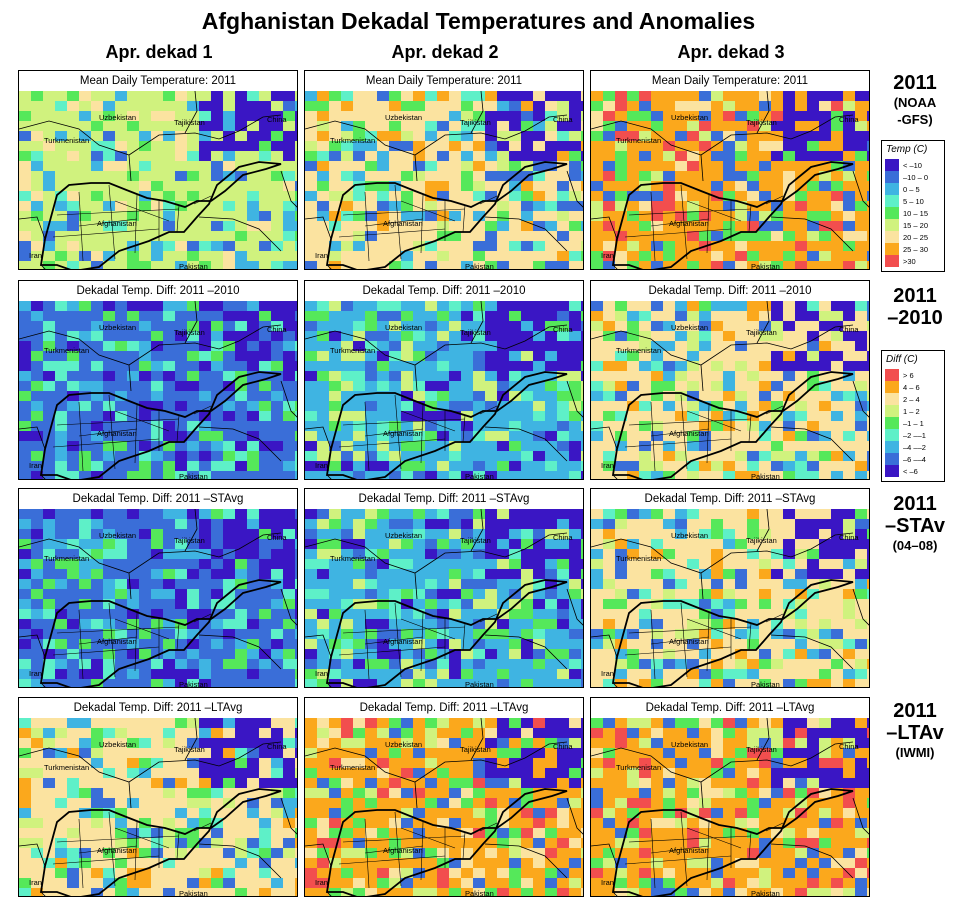  Describe the element at coordinates (475, 540) in the screenshot. I see `place-label-tajikistan: Tajikistan` at that location.